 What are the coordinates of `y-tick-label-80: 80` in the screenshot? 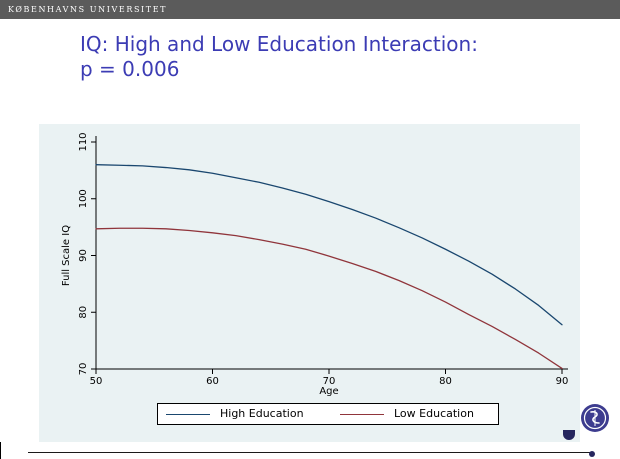 It's located at (83, 312).